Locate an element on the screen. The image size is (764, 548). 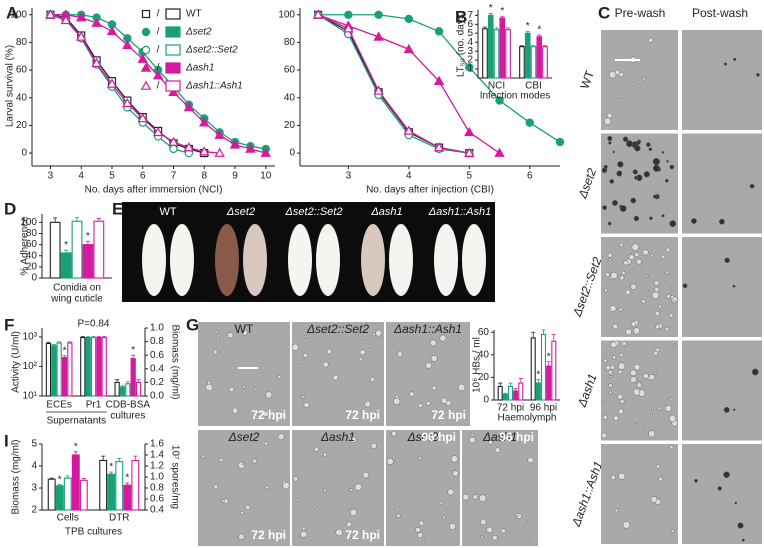
y-tick-label: 60 is located at coordinates (32, 244).